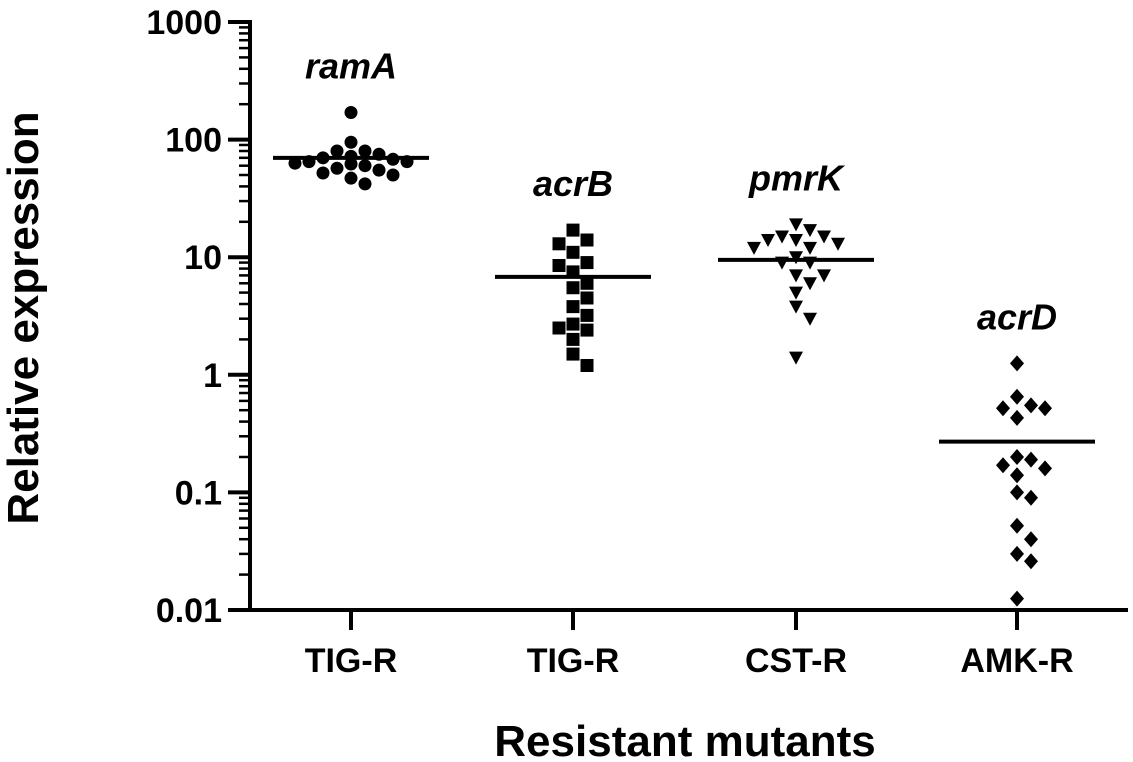  Describe the element at coordinates (24, 317) in the screenshot. I see `y-axis-title: Relative expression` at that location.